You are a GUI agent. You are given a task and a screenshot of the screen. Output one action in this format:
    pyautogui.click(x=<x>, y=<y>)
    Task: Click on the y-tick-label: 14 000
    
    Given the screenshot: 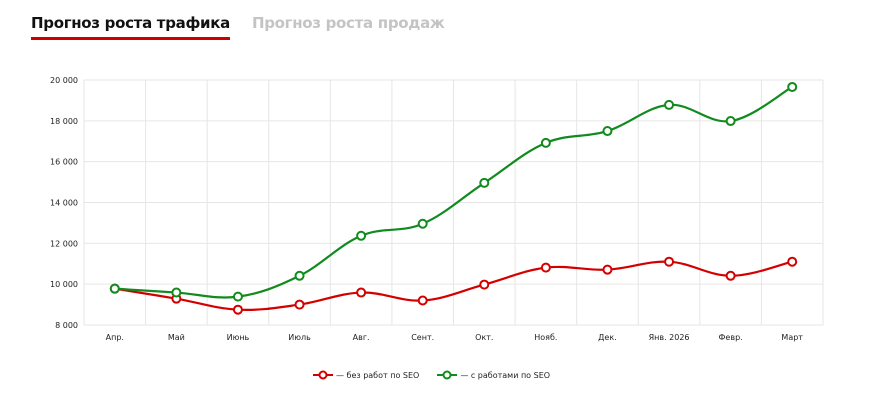 What is the action you would take?
    pyautogui.click(x=64, y=203)
    